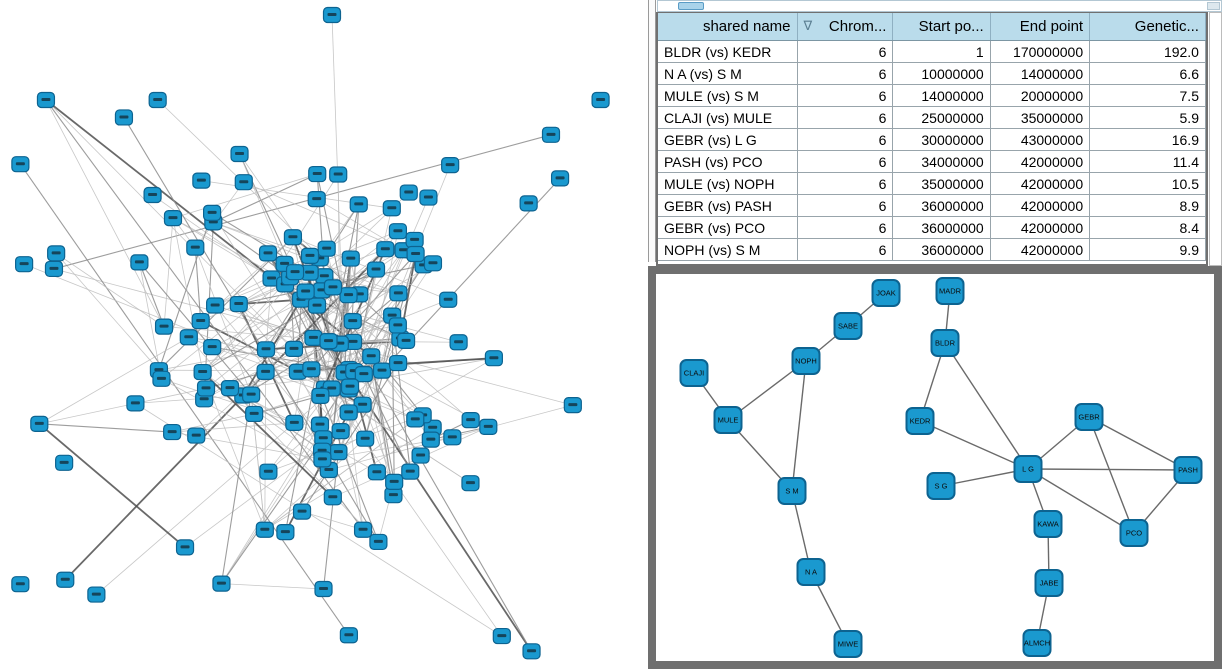 The image size is (1222, 669). What do you see at coordinates (1040, 95) in the screenshot?
I see `table-cell: 20000000` at bounding box center [1040, 95].